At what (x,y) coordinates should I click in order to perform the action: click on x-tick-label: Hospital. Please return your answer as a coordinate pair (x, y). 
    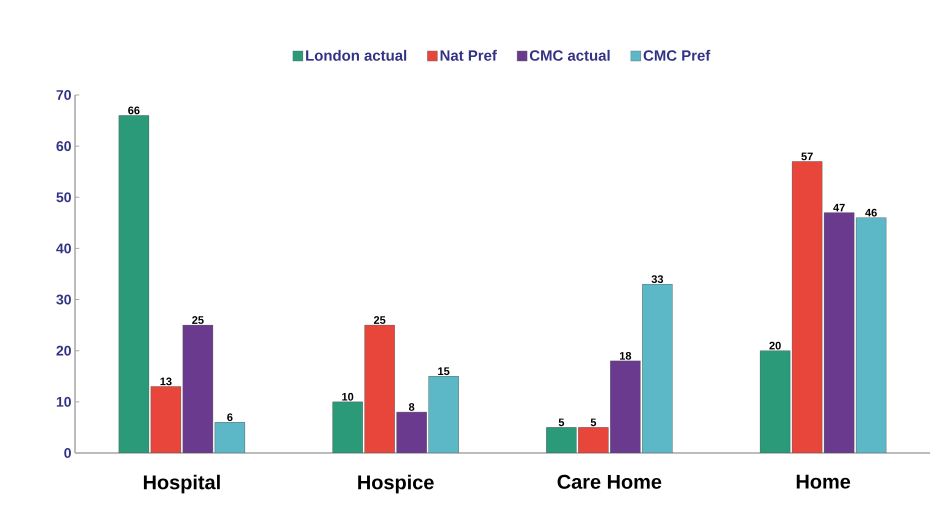
    Looking at the image, I should click on (182, 484).